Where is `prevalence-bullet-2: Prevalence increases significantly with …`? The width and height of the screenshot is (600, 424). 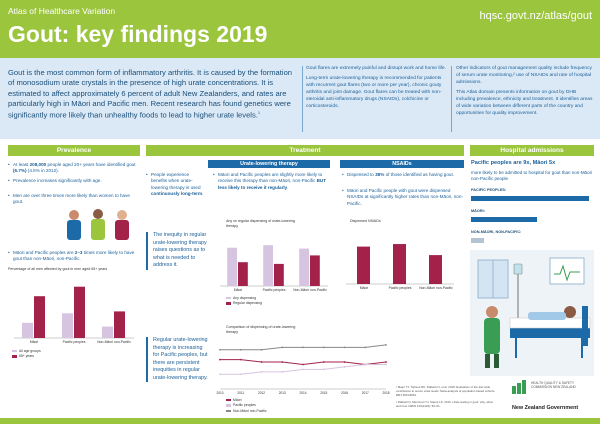 prevalence-bullet-2: Prevalence increases significantly with … is located at coordinates (73, 181).